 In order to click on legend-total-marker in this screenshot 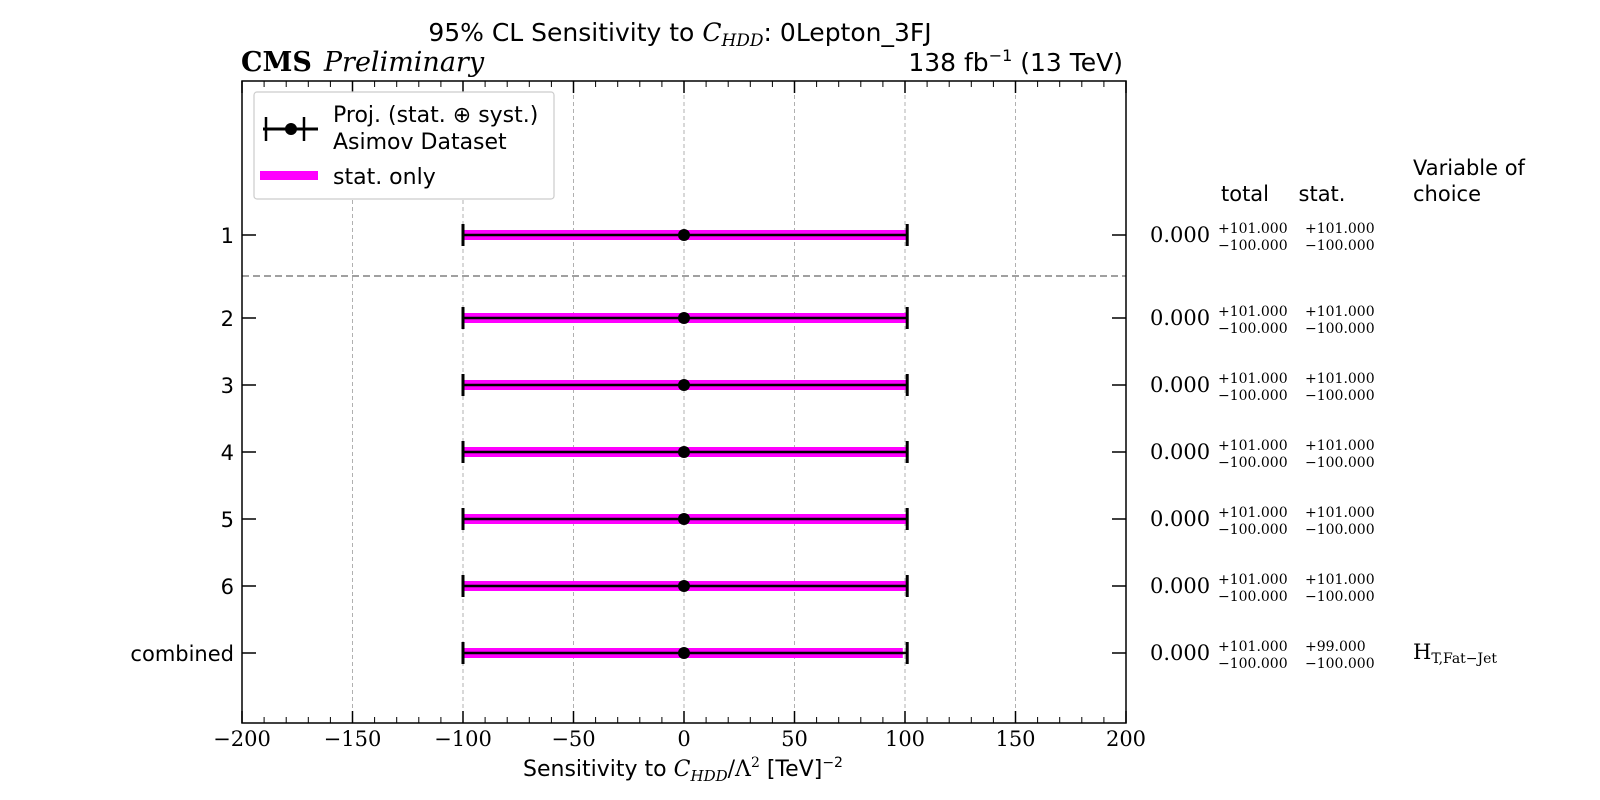, I will do `click(290, 129)`.